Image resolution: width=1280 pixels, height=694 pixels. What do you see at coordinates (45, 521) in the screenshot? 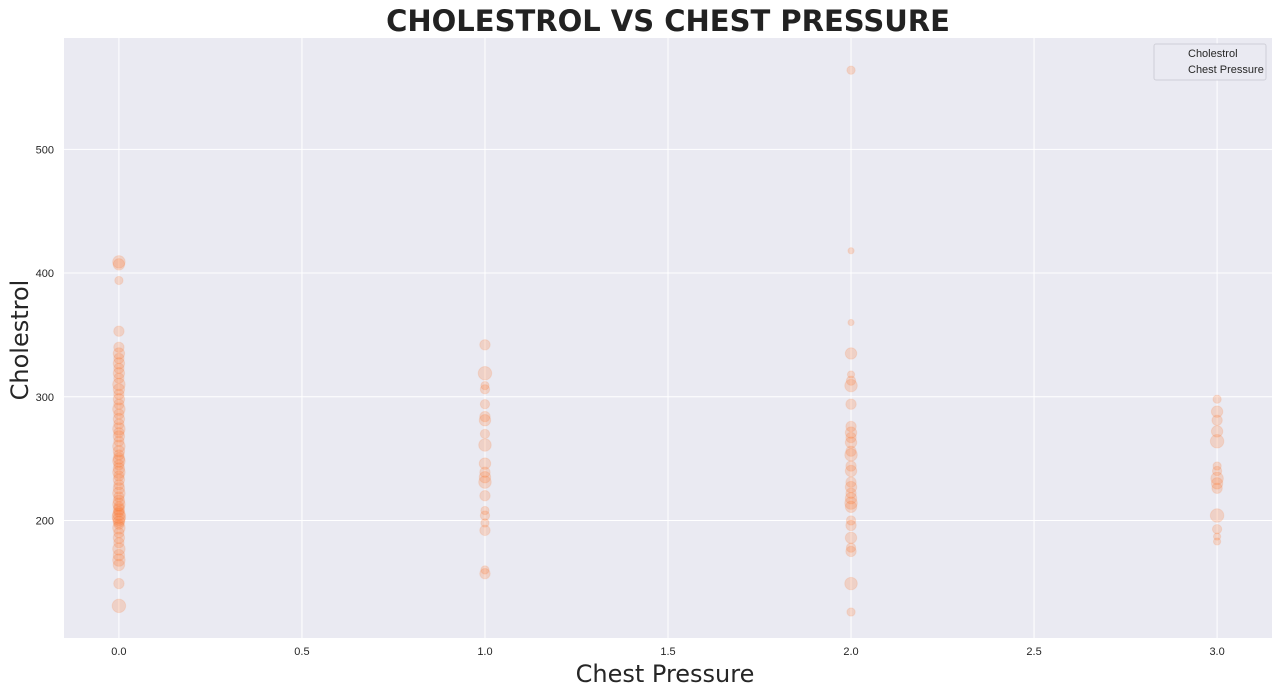
I see `y-tick-label: 200` at bounding box center [45, 521].